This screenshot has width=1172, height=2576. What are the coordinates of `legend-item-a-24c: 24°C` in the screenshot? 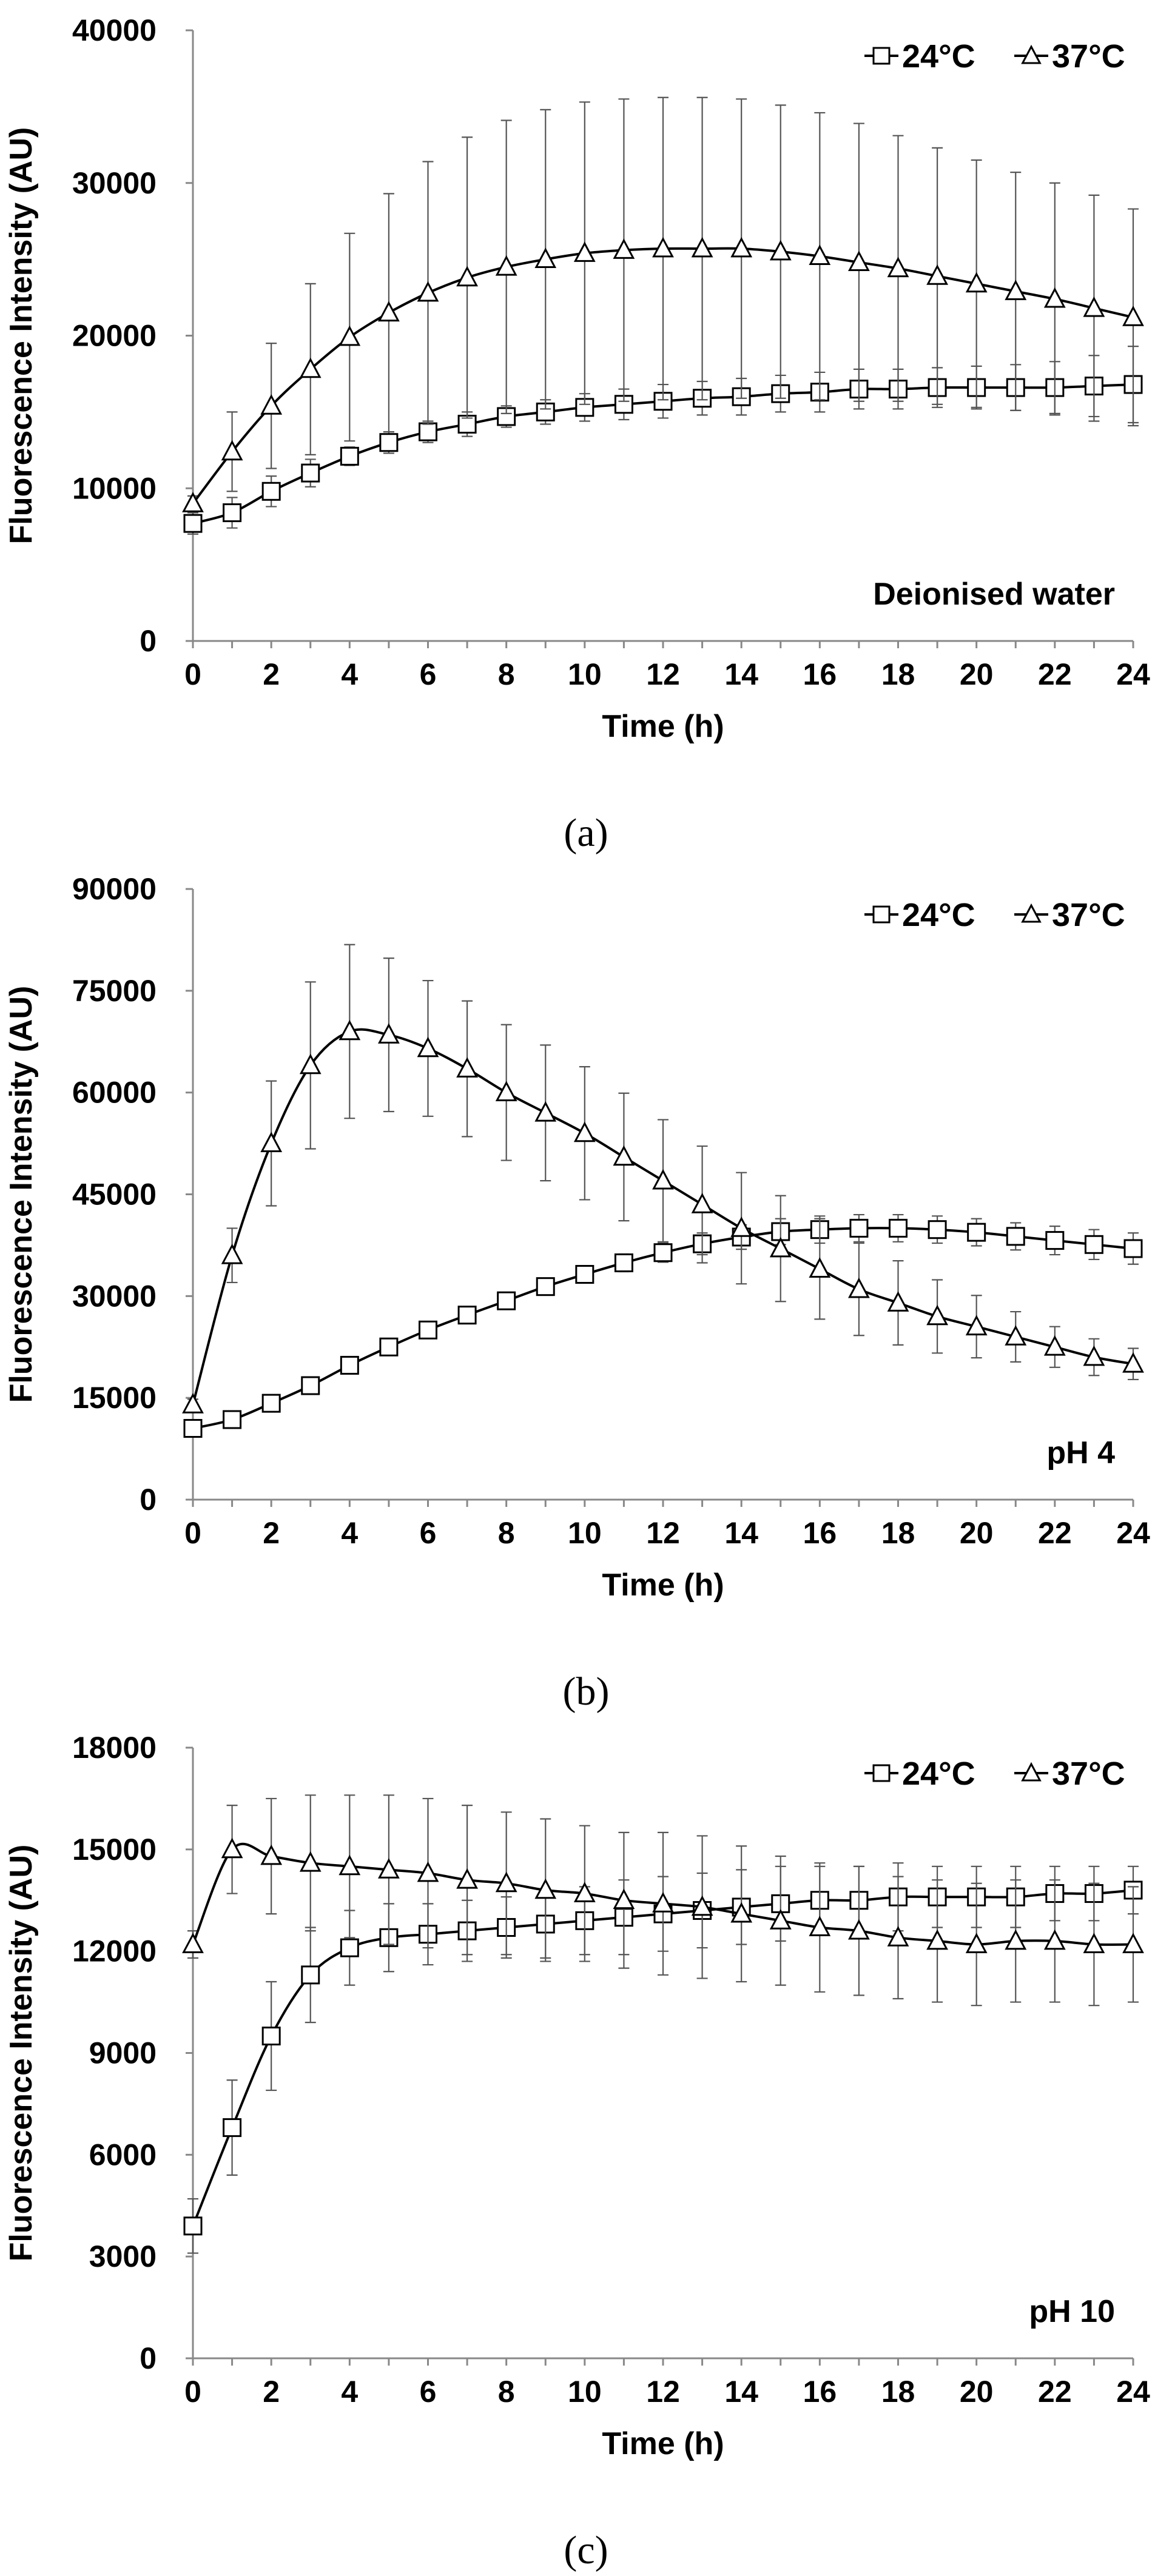 It's located at (919, 56).